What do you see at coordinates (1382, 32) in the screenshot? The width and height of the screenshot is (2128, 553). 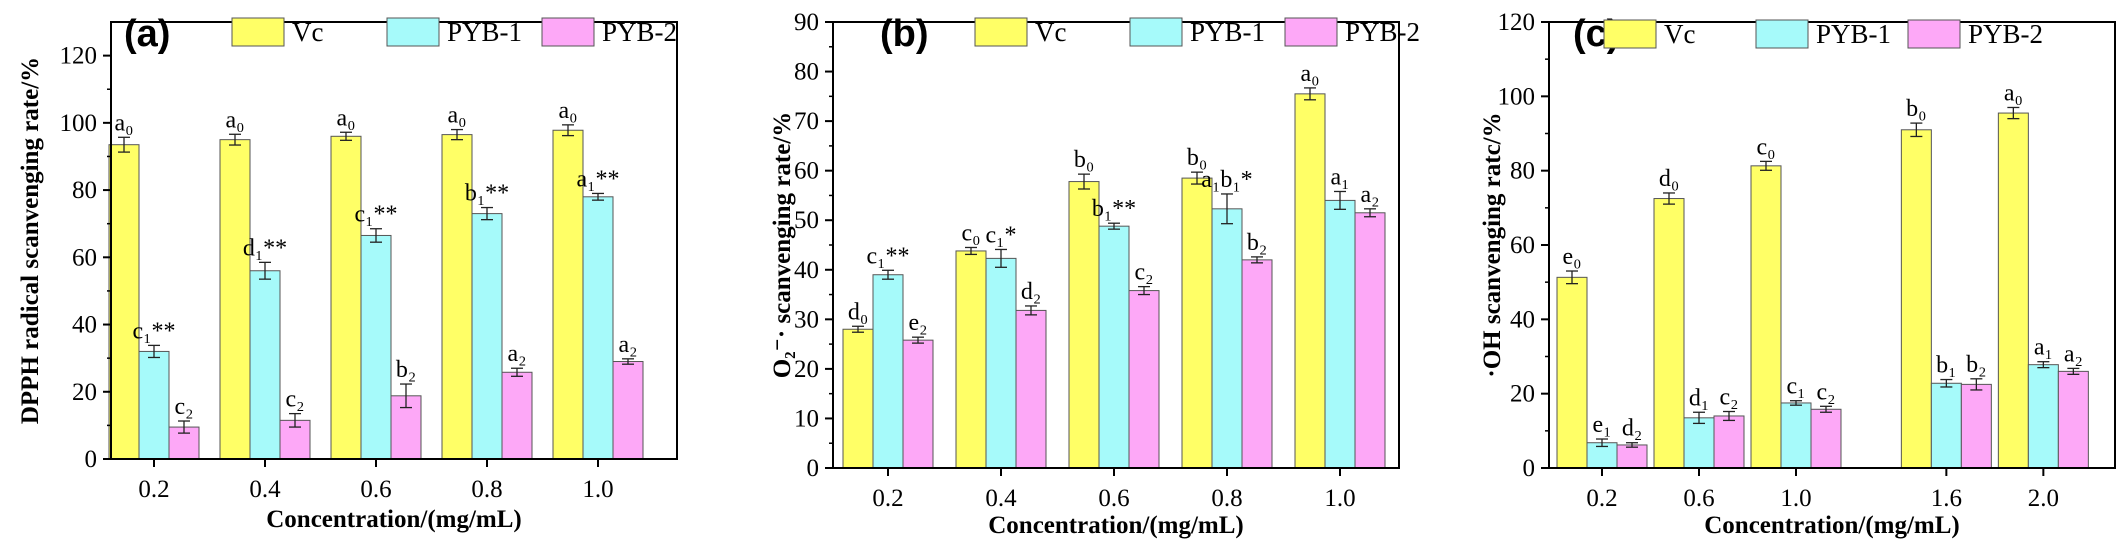 I see `legend-entry: PYB-2` at bounding box center [1382, 32].